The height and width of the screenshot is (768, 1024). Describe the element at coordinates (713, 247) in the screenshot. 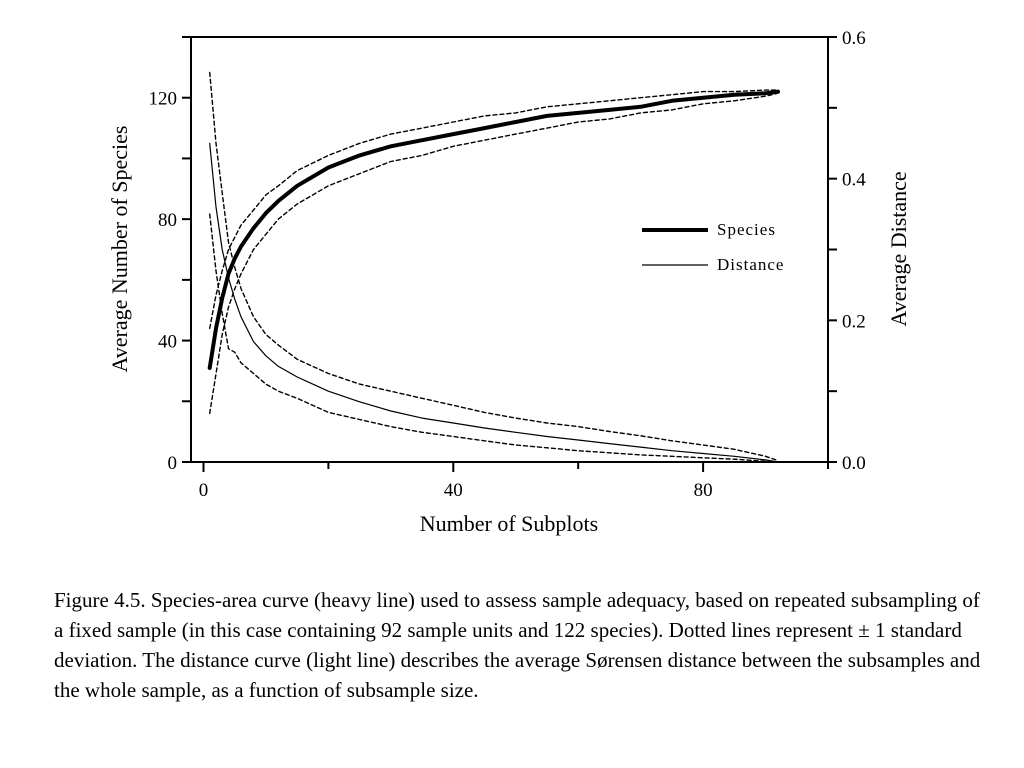

I see `legend: Species Distance` at that location.